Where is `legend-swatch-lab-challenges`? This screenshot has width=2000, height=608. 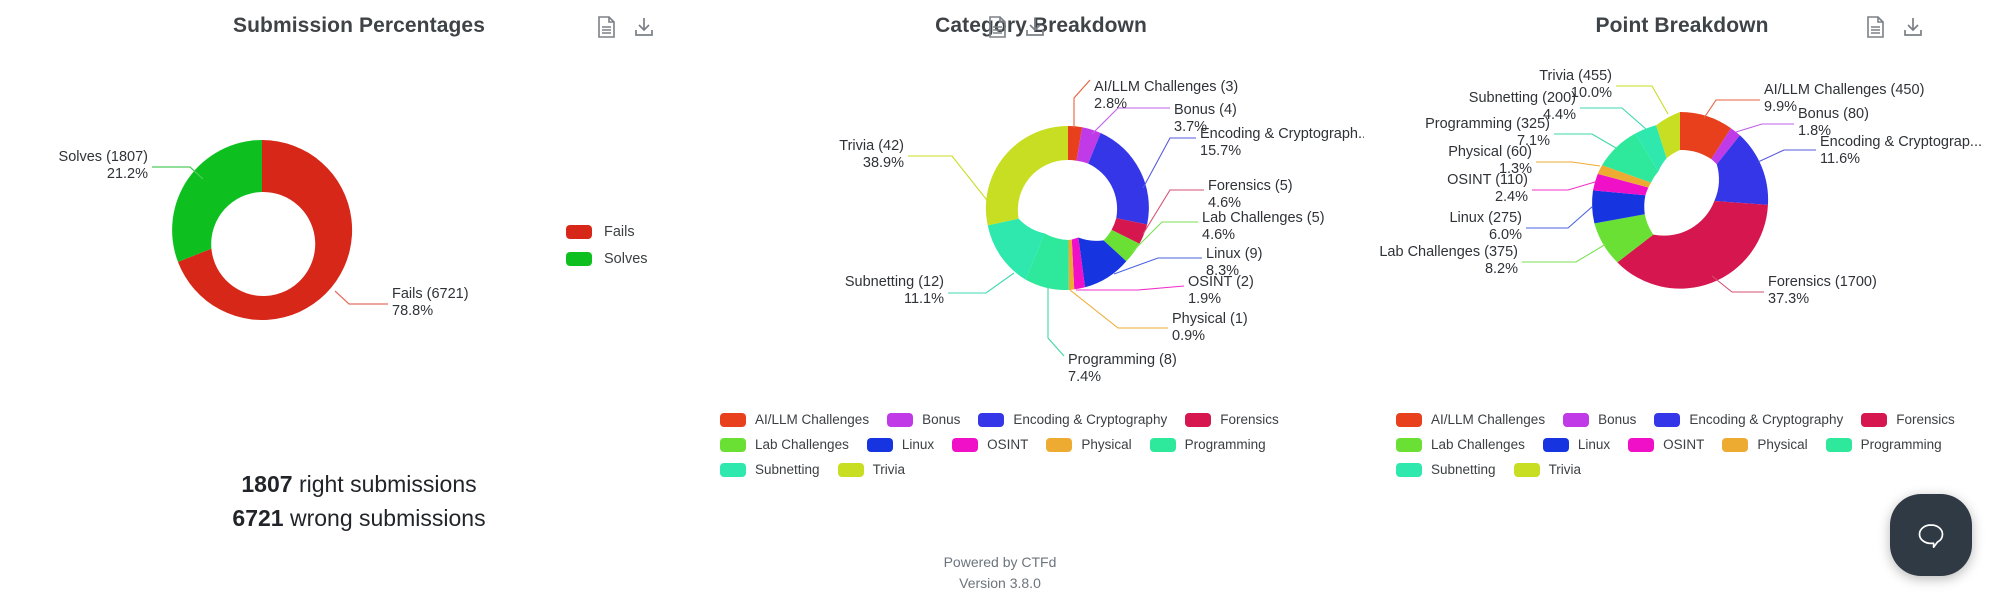 legend-swatch-lab-challenges is located at coordinates (733, 444).